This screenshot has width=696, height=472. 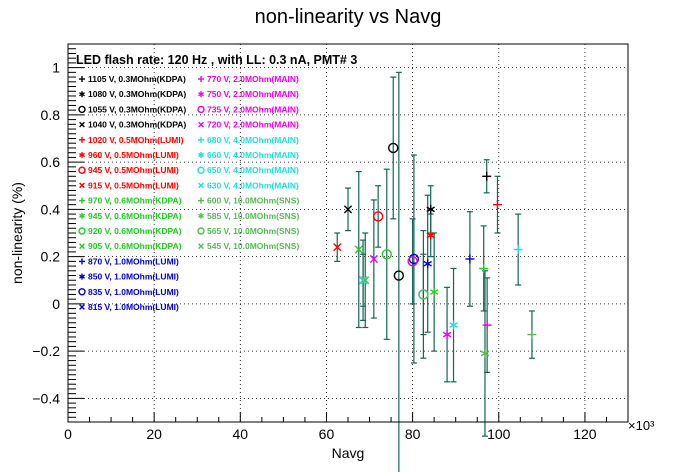 I want to click on x-tick-label: 20, so click(x=154, y=434).